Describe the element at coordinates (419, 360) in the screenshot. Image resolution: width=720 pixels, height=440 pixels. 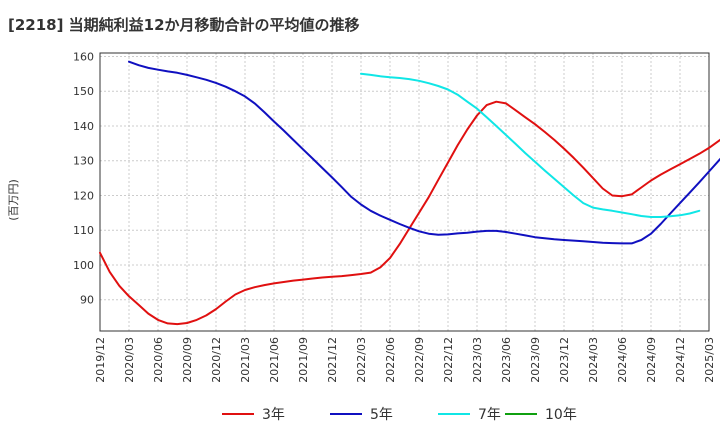
I see `x-tick-label: 2022/09` at that location.